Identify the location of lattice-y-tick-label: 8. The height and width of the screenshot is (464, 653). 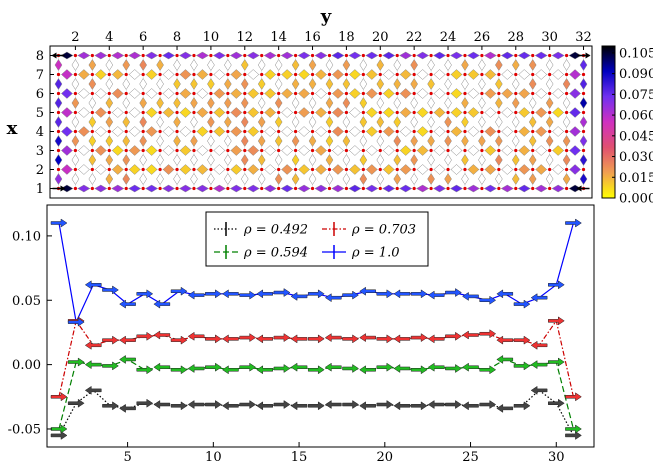
(40, 56).